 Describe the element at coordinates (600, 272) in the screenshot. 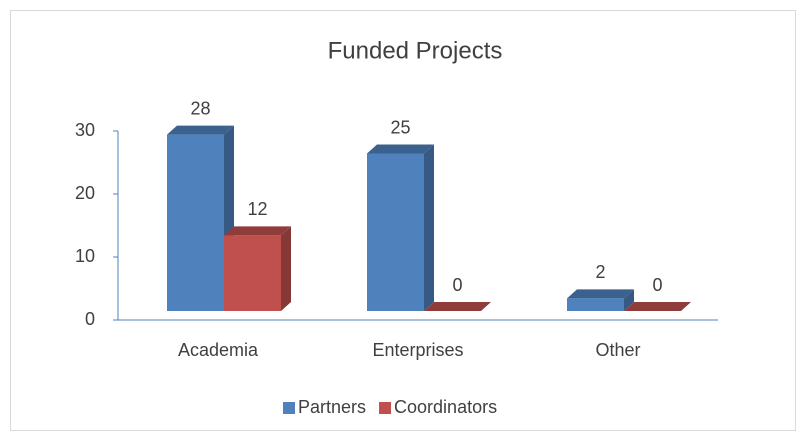

I see `data-label: 2` at that location.